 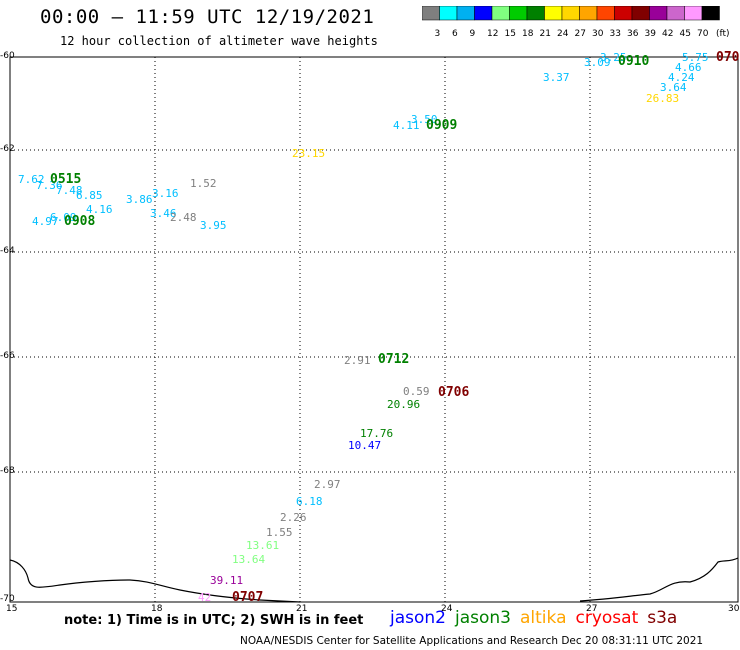 What do you see at coordinates (418, 618) in the screenshot?
I see `satellite-legend-item: jason2` at bounding box center [418, 618].